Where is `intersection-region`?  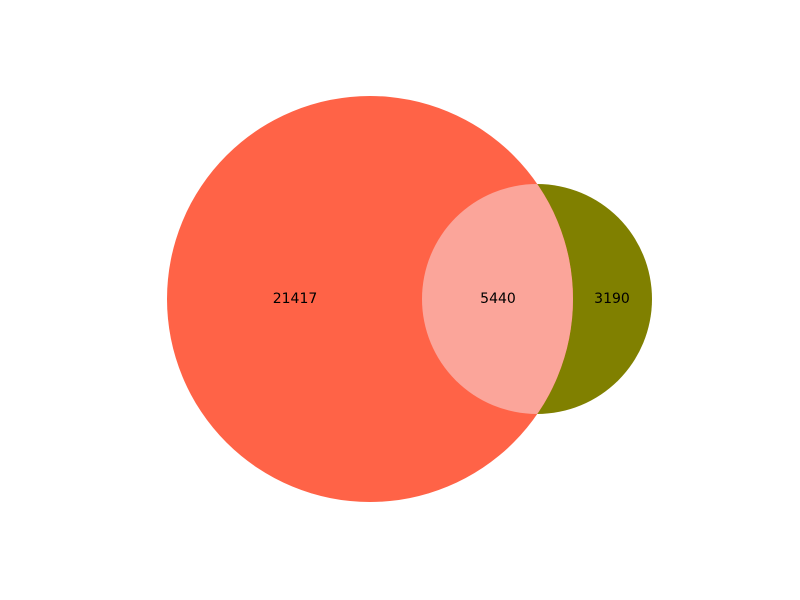 intersection-region is located at coordinates (497, 299).